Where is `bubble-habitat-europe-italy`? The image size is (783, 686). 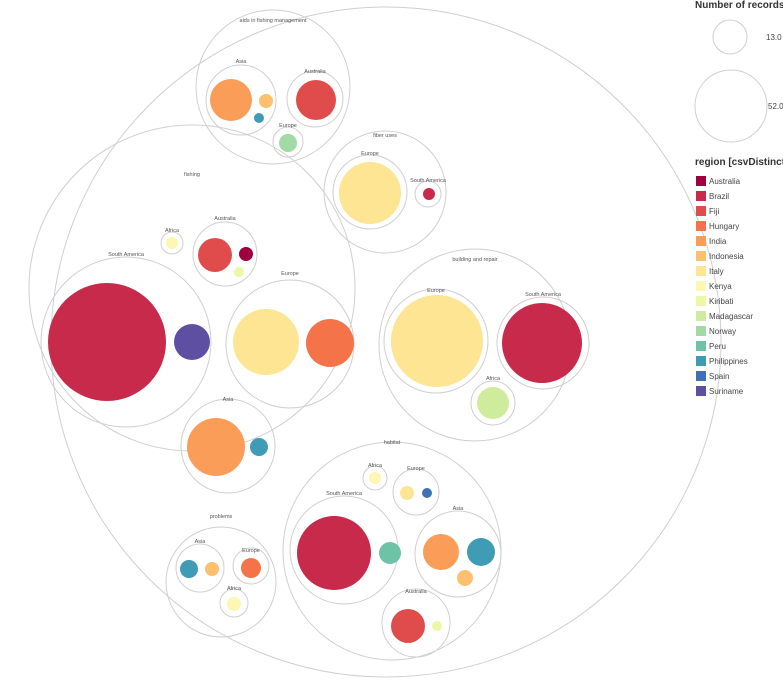 bubble-habitat-europe-italy is located at coordinates (407, 493).